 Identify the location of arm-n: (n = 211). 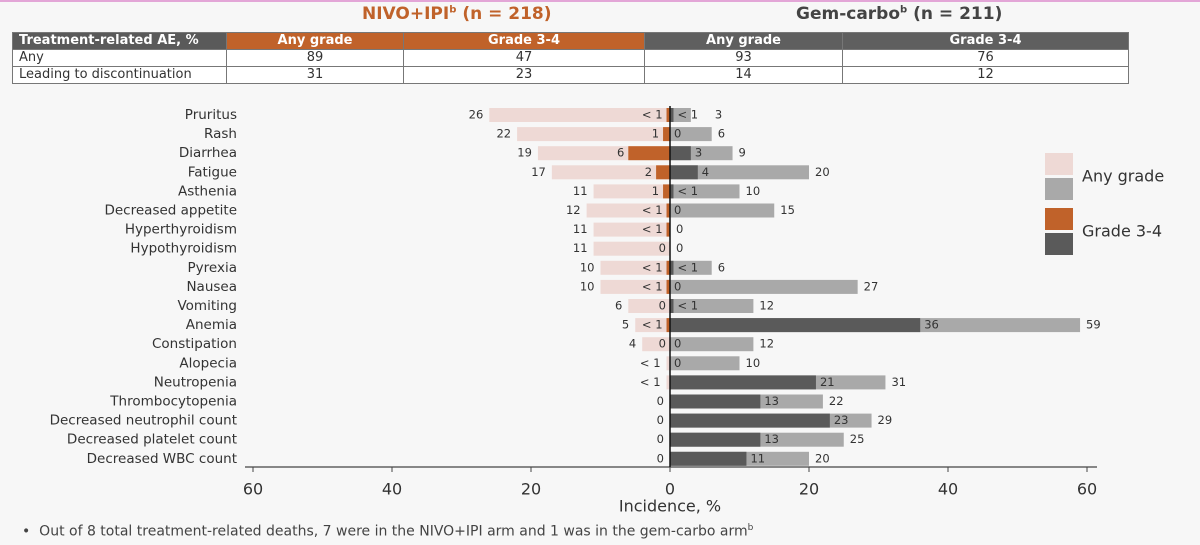
(958, 14).